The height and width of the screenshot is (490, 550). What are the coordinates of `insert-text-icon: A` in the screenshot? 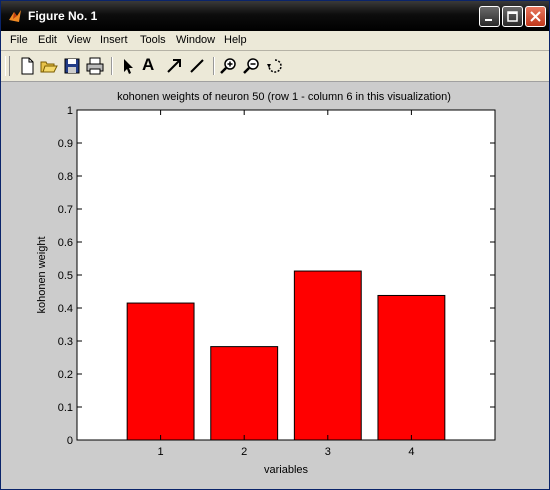 It's located at (148, 64).